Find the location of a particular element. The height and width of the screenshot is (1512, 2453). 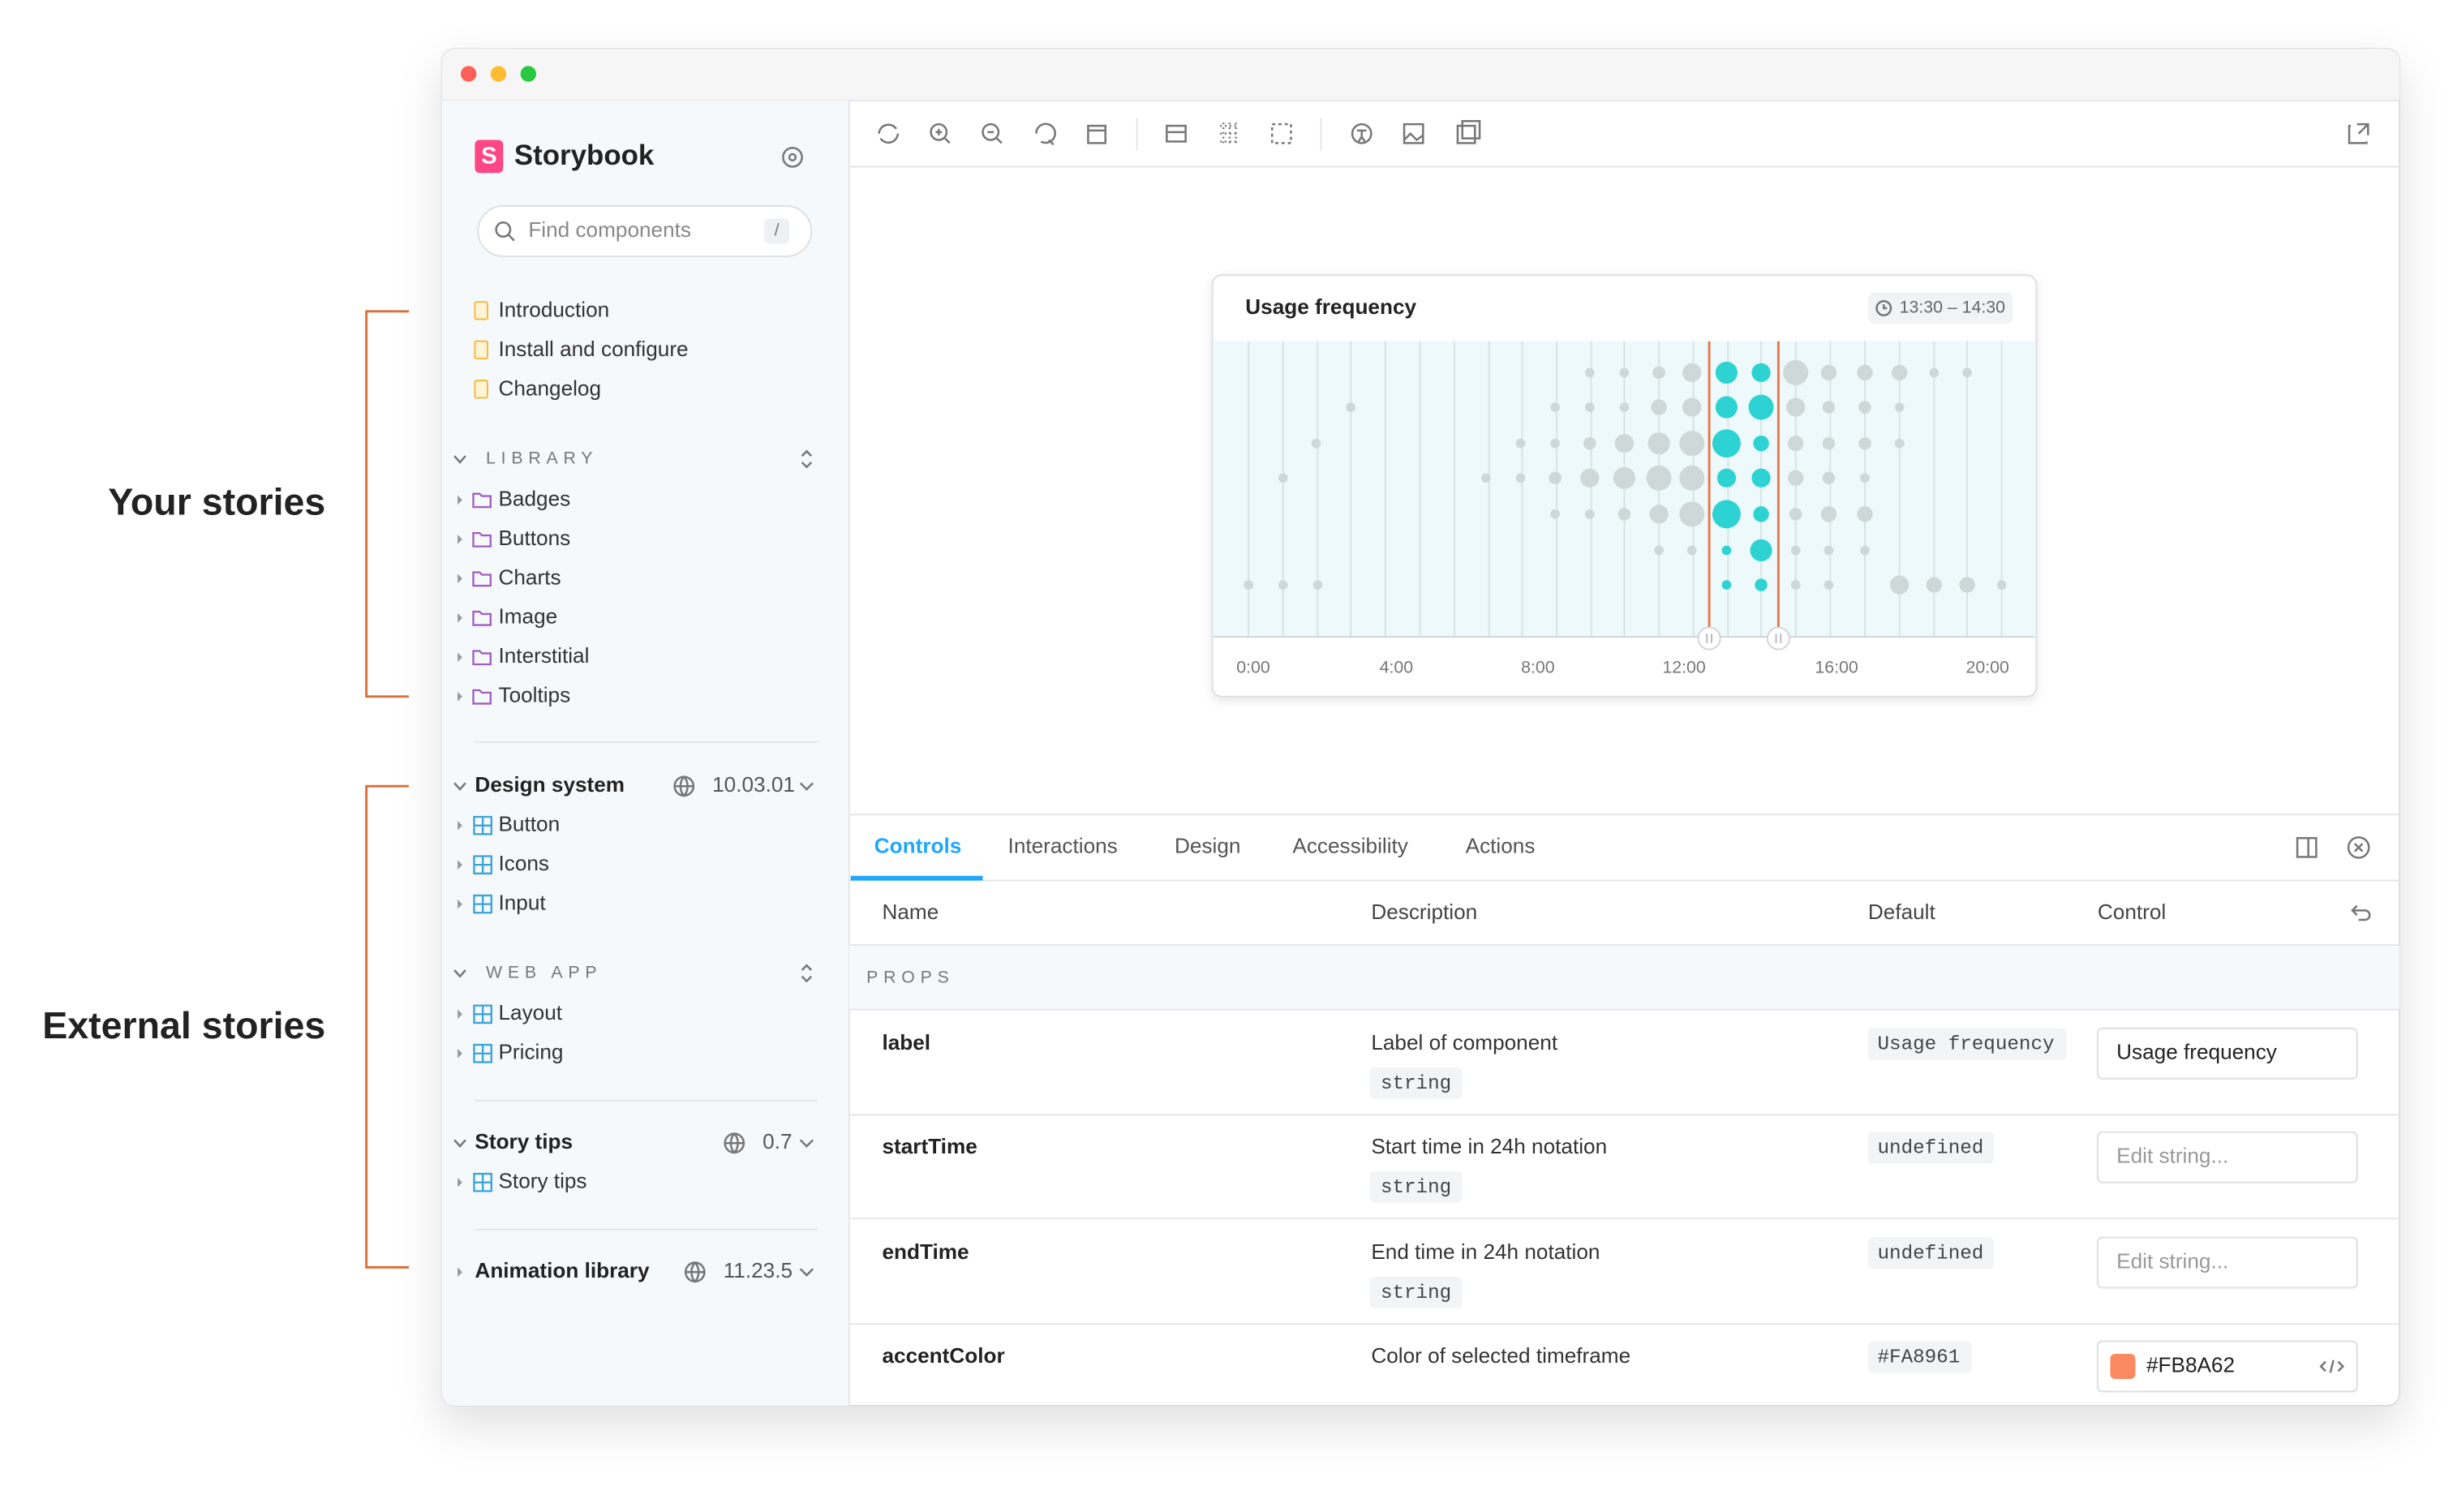

ref-title: Animation library is located at coordinates (563, 1270).